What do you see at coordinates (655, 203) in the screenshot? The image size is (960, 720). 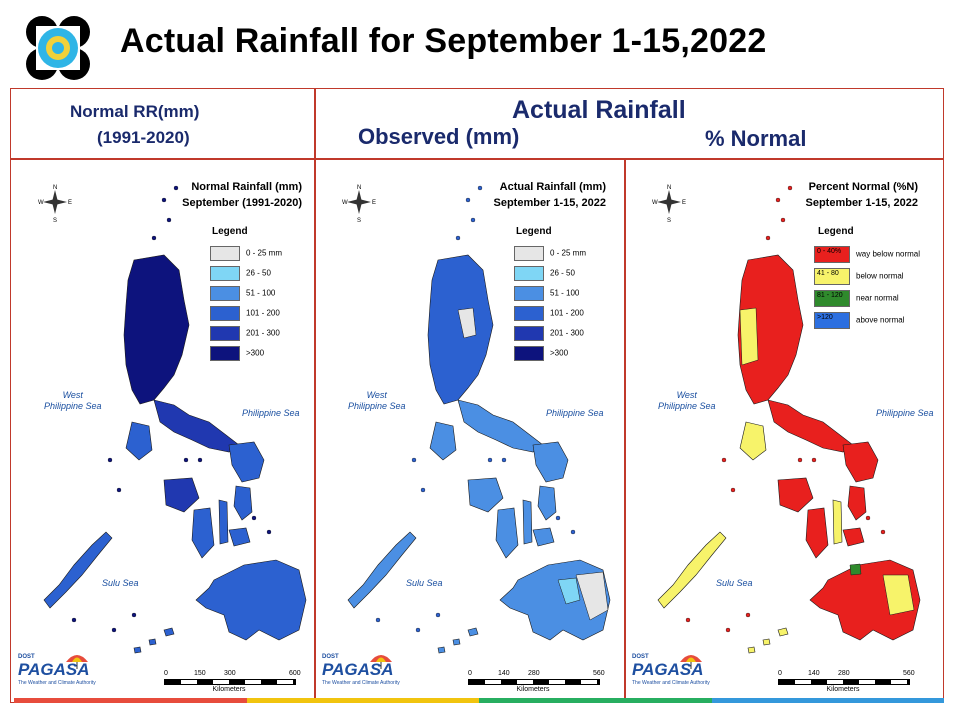 I see `compass-w: W` at bounding box center [655, 203].